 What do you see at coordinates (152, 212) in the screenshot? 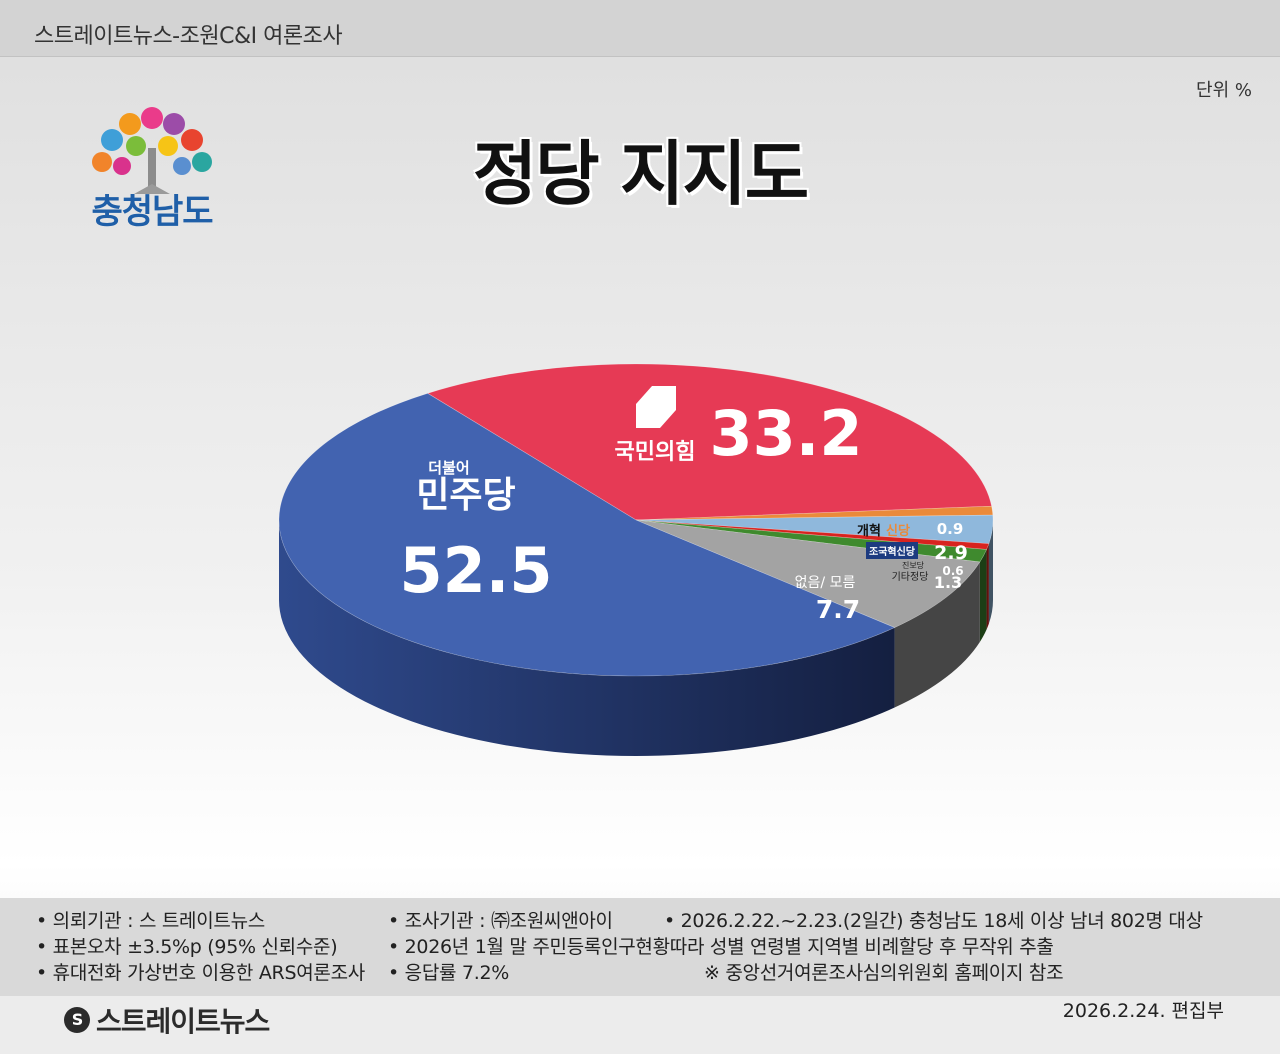
I see `logo-text: 충청남도` at bounding box center [152, 212].